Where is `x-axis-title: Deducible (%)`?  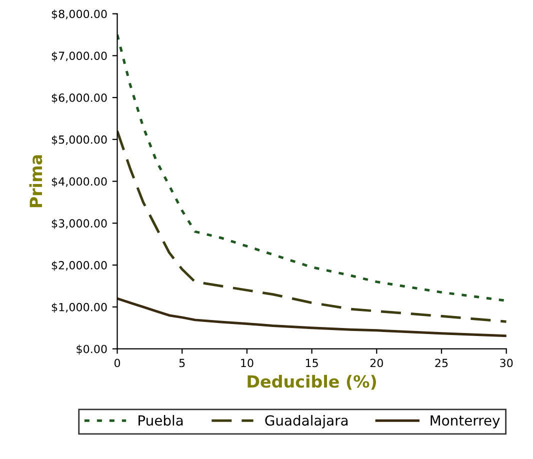
x-axis-title: Deducible (%) is located at coordinates (312, 382).